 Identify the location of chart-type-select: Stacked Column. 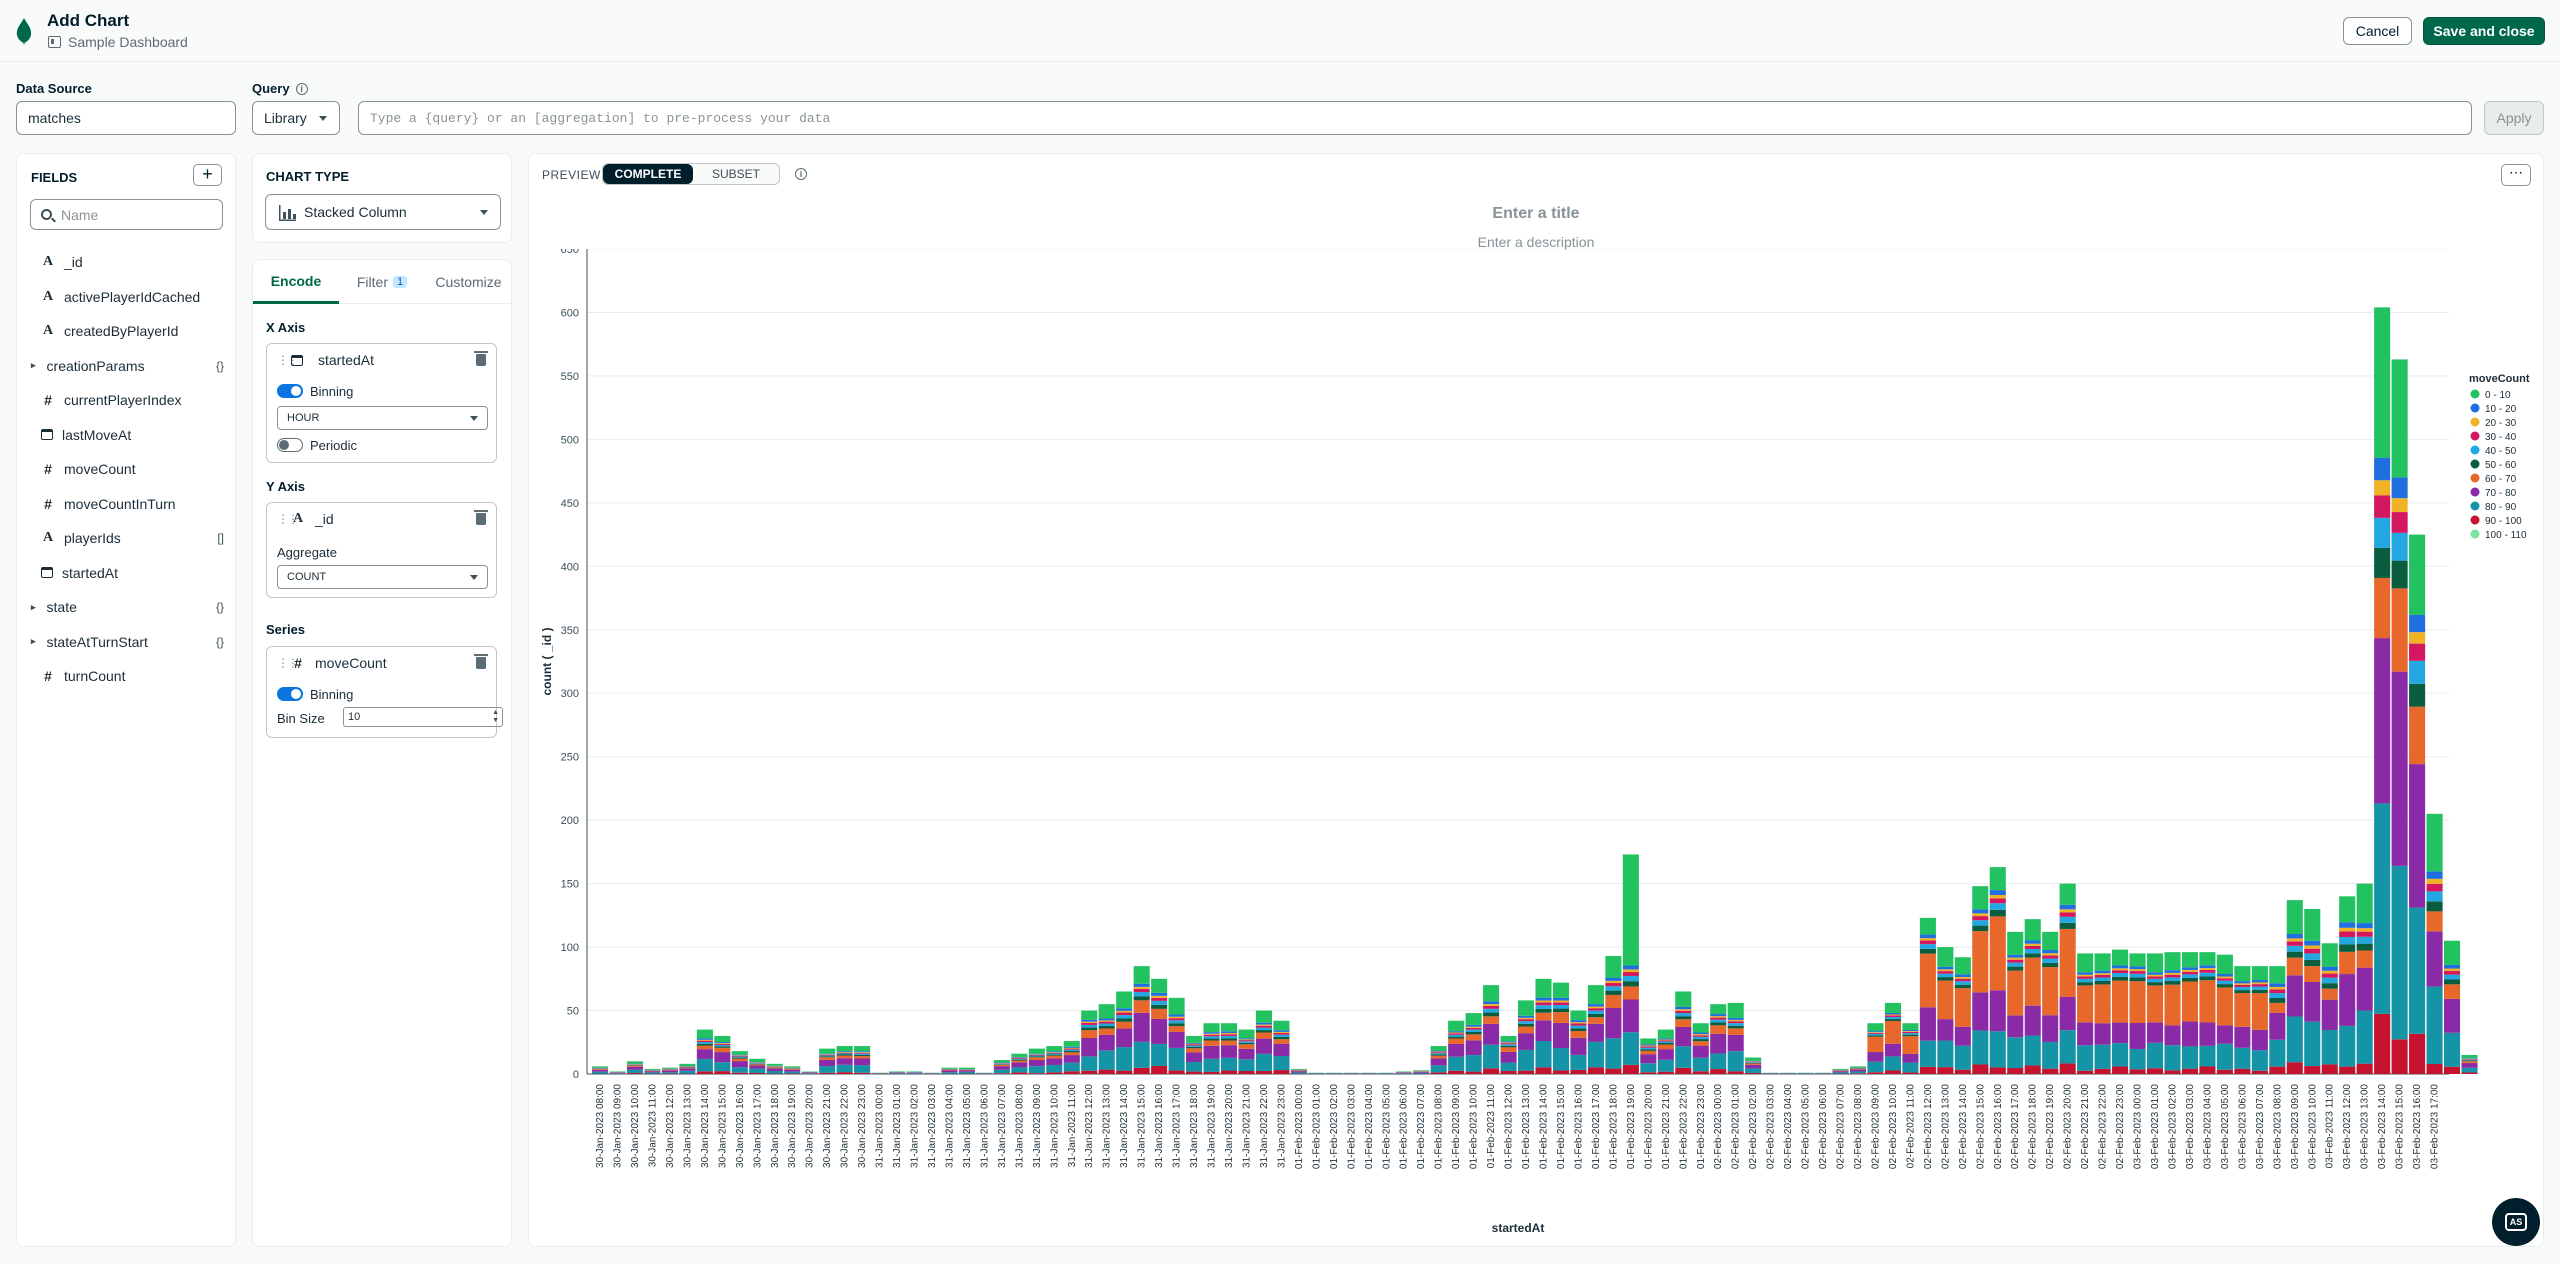
(383, 212).